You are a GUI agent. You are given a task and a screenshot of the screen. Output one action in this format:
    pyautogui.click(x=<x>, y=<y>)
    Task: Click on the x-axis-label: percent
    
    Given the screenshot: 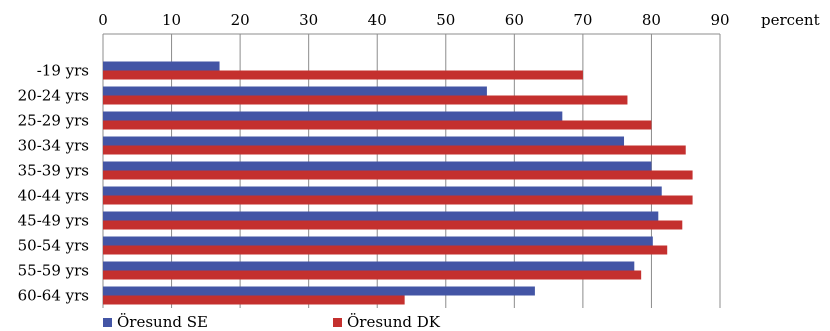 What is the action you would take?
    pyautogui.click(x=790, y=20)
    